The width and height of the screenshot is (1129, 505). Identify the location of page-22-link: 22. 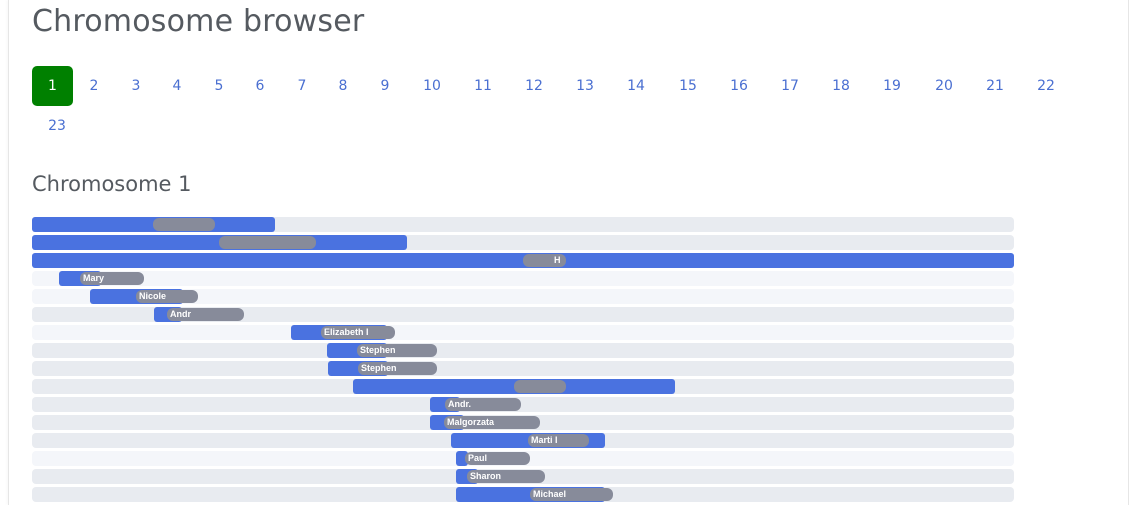
(1046, 86).